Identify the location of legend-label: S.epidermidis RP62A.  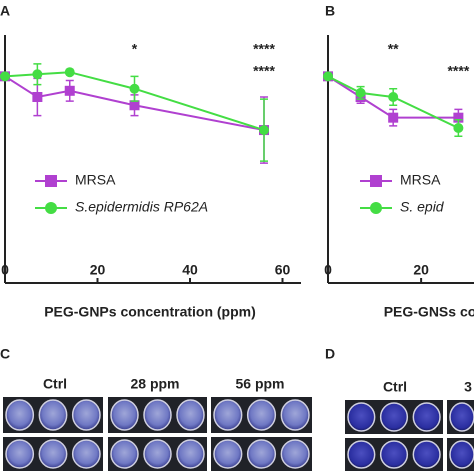
(141, 207).